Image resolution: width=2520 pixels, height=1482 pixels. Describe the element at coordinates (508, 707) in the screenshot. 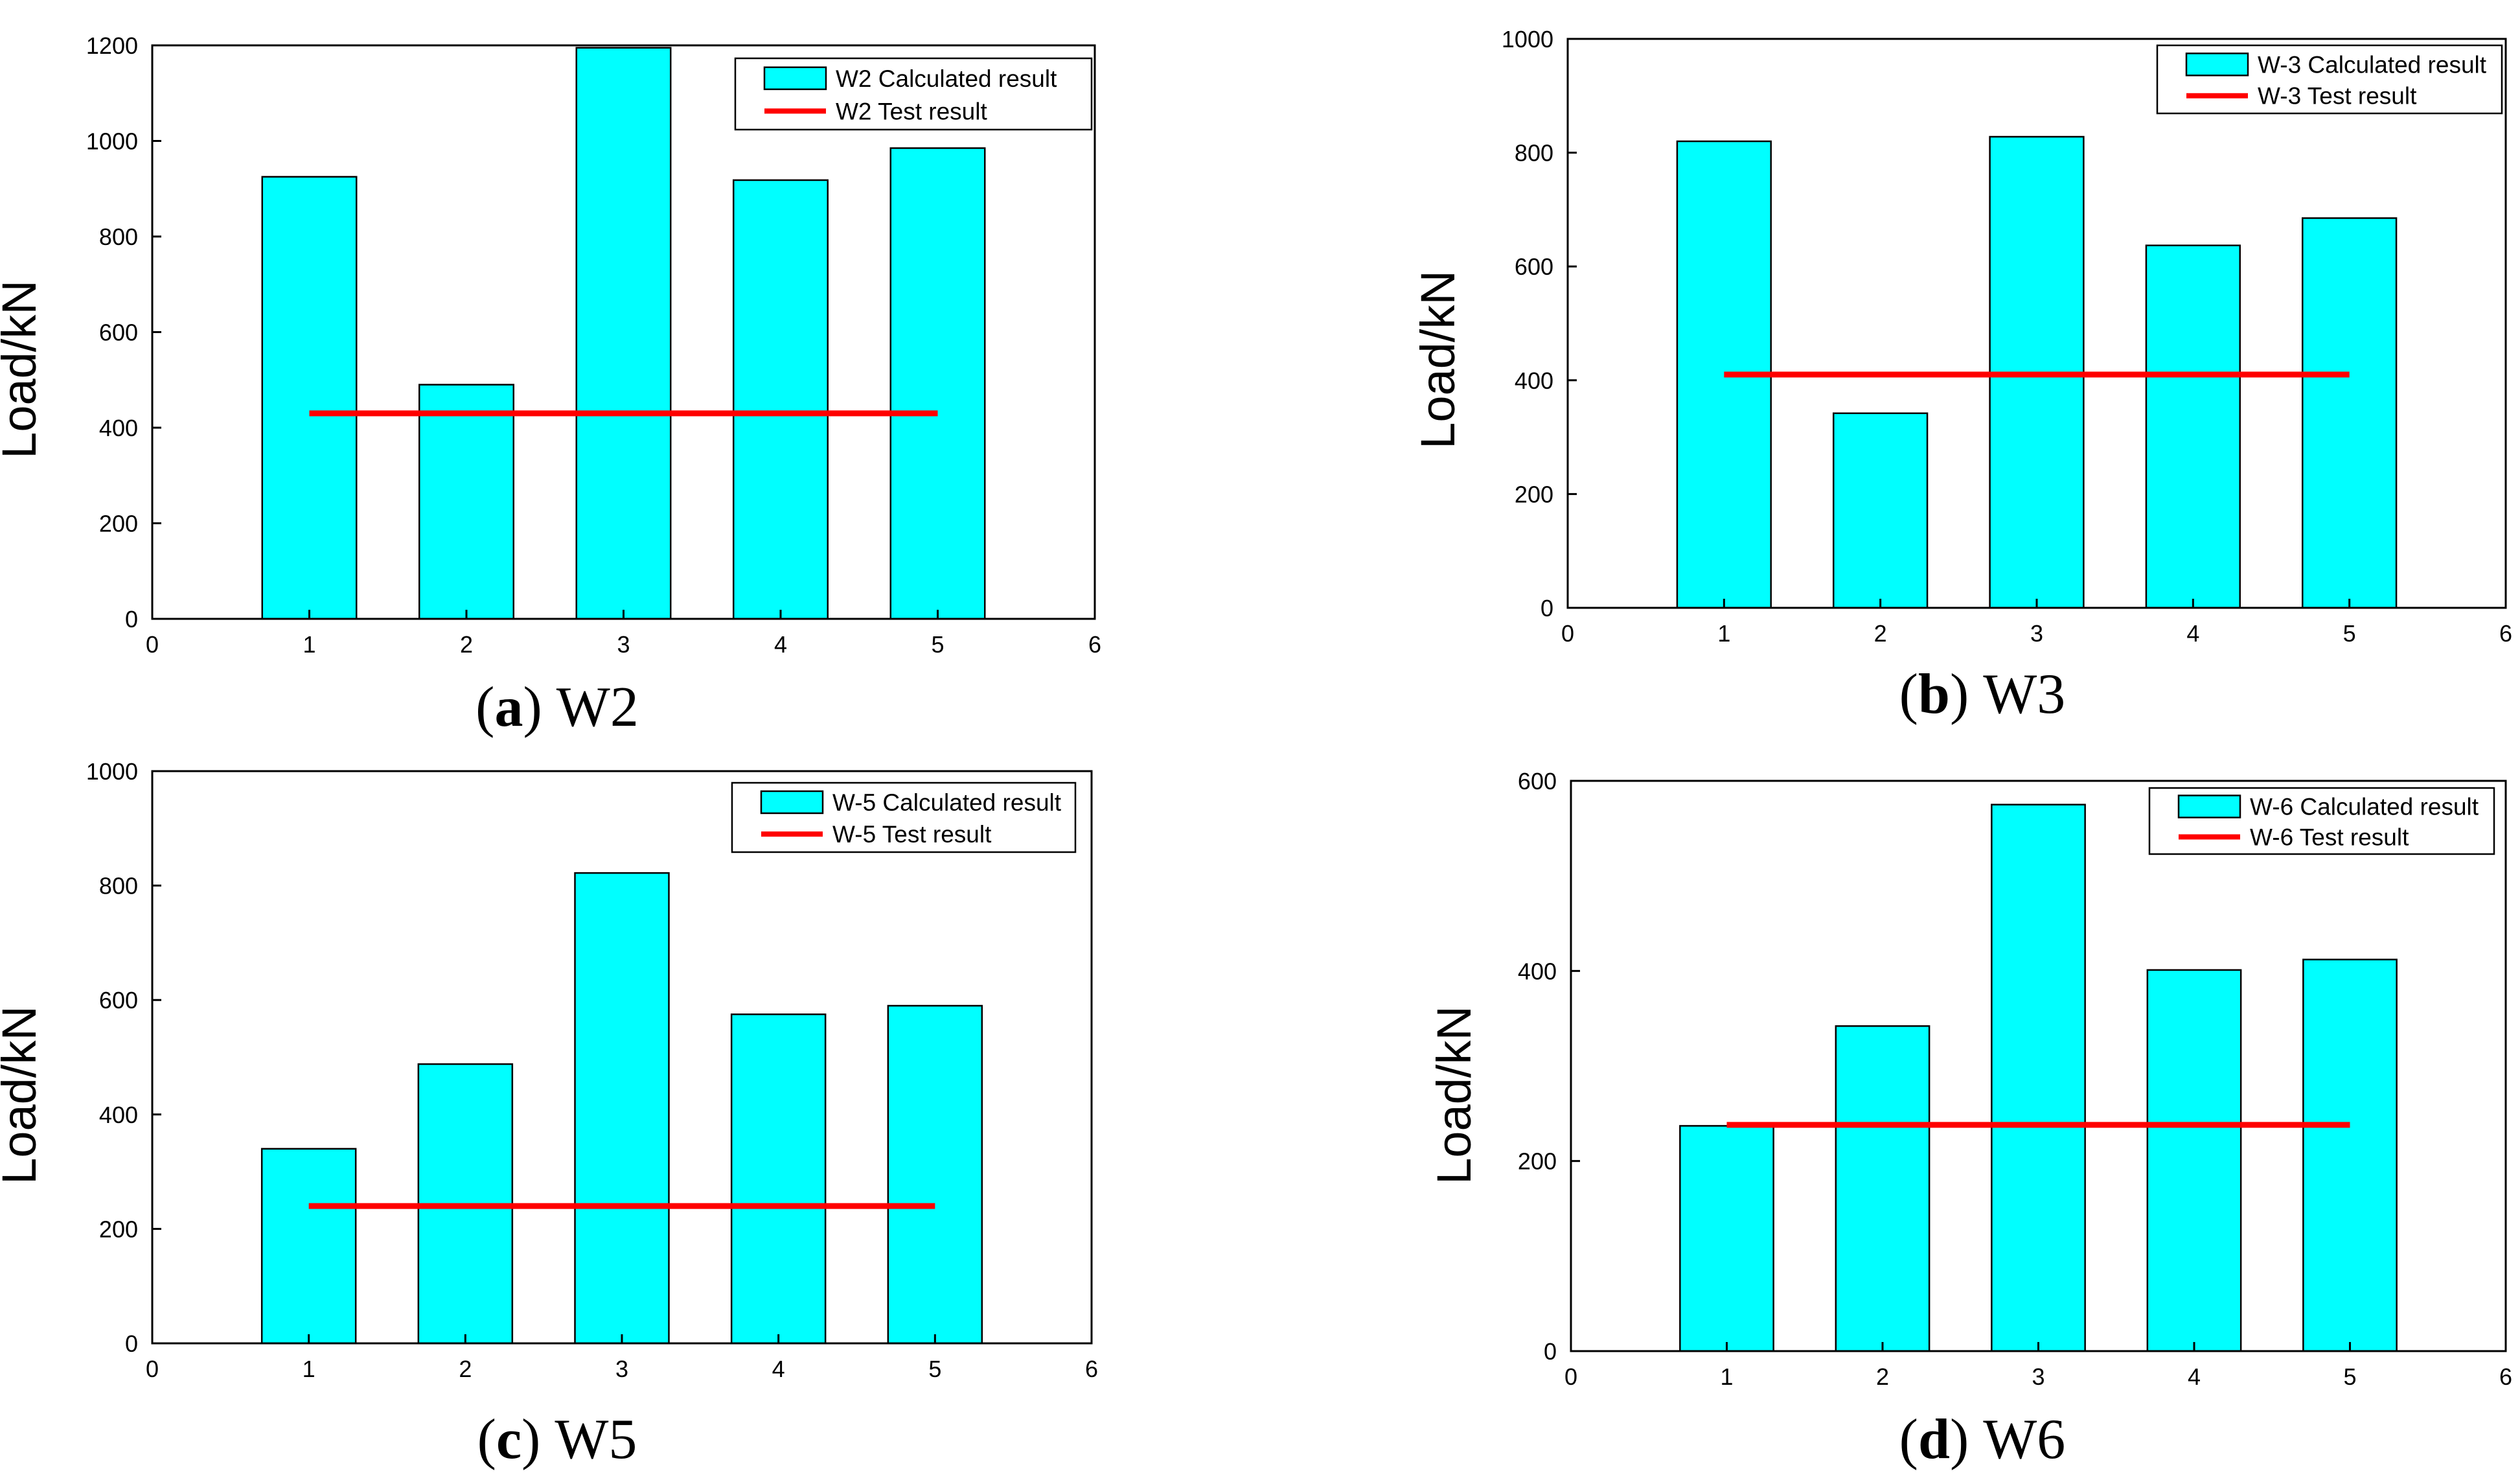

I see `caption-letter: a` at that location.